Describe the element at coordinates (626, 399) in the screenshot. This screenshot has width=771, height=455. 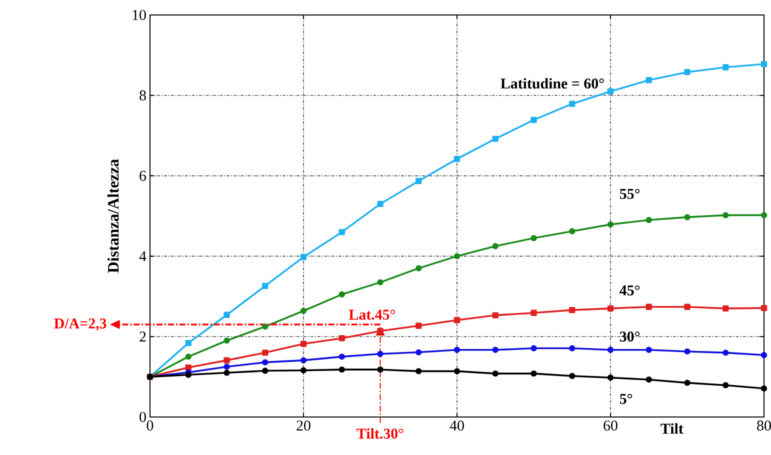
I see `series-label: 5°` at that location.